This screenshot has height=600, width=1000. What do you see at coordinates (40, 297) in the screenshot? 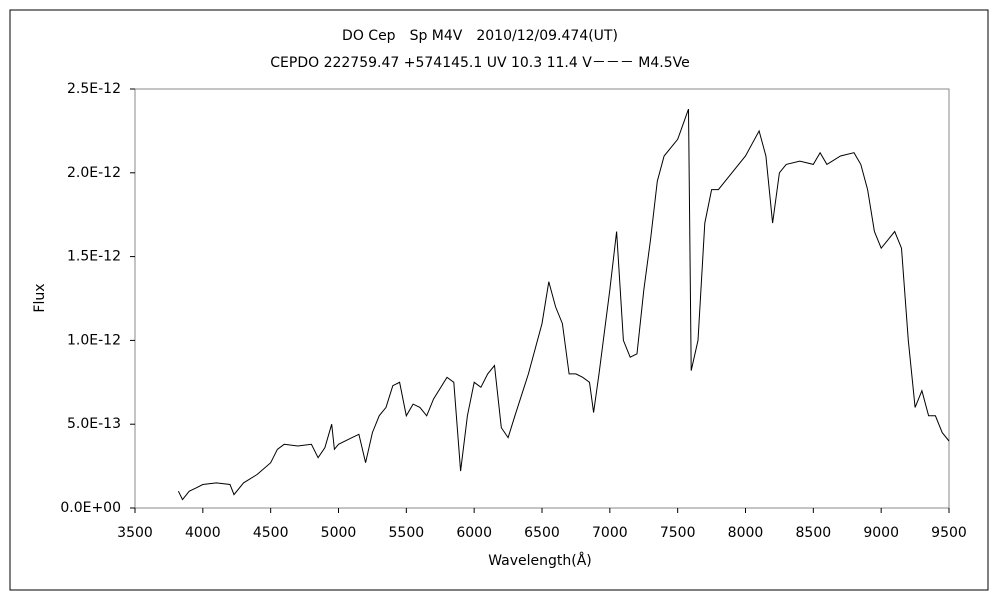
I see `y-axis-label: Flux` at bounding box center [40, 297].